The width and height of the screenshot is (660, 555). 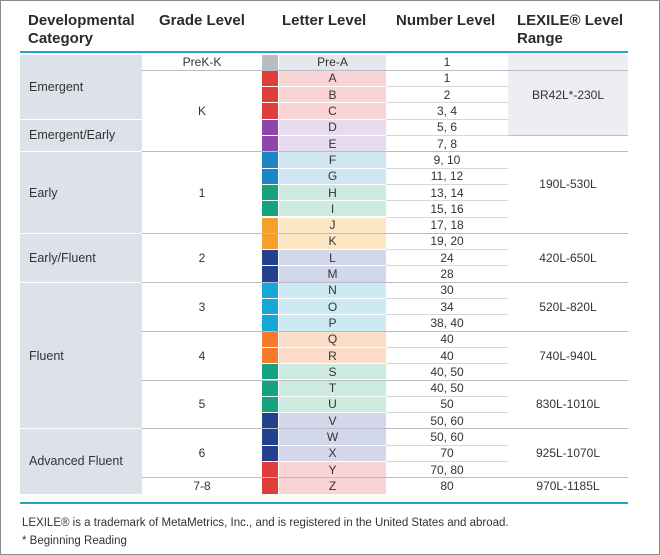 What do you see at coordinates (202, 192) in the screenshot?
I see `grade-label: 1` at bounding box center [202, 192].